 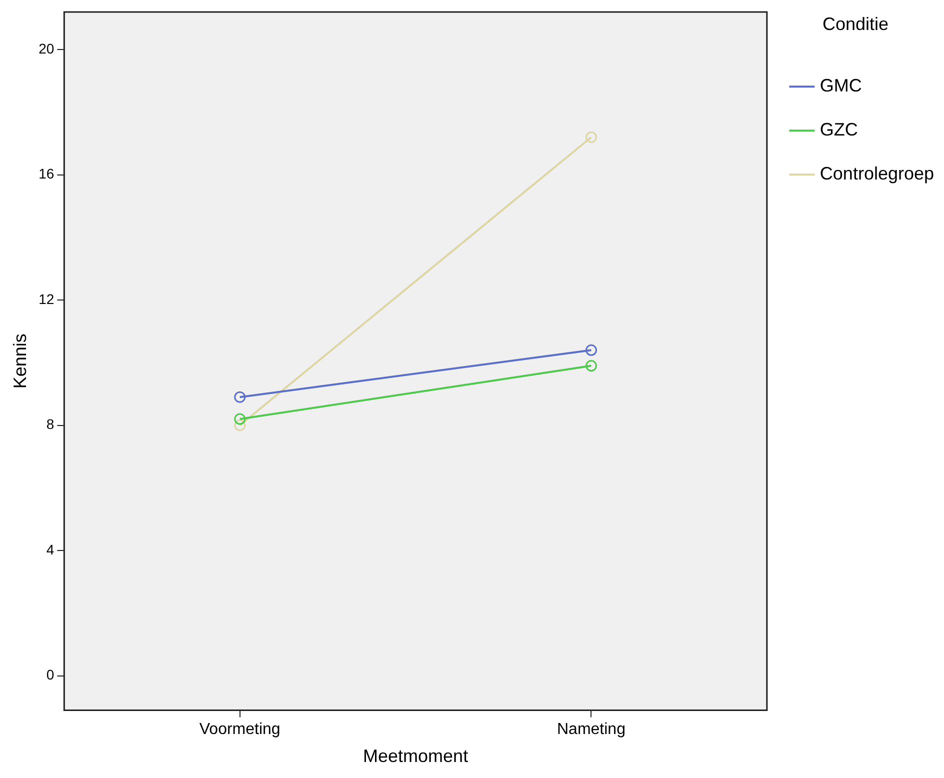 I want to click on legend-label: Controlegroep, so click(x=877, y=174).